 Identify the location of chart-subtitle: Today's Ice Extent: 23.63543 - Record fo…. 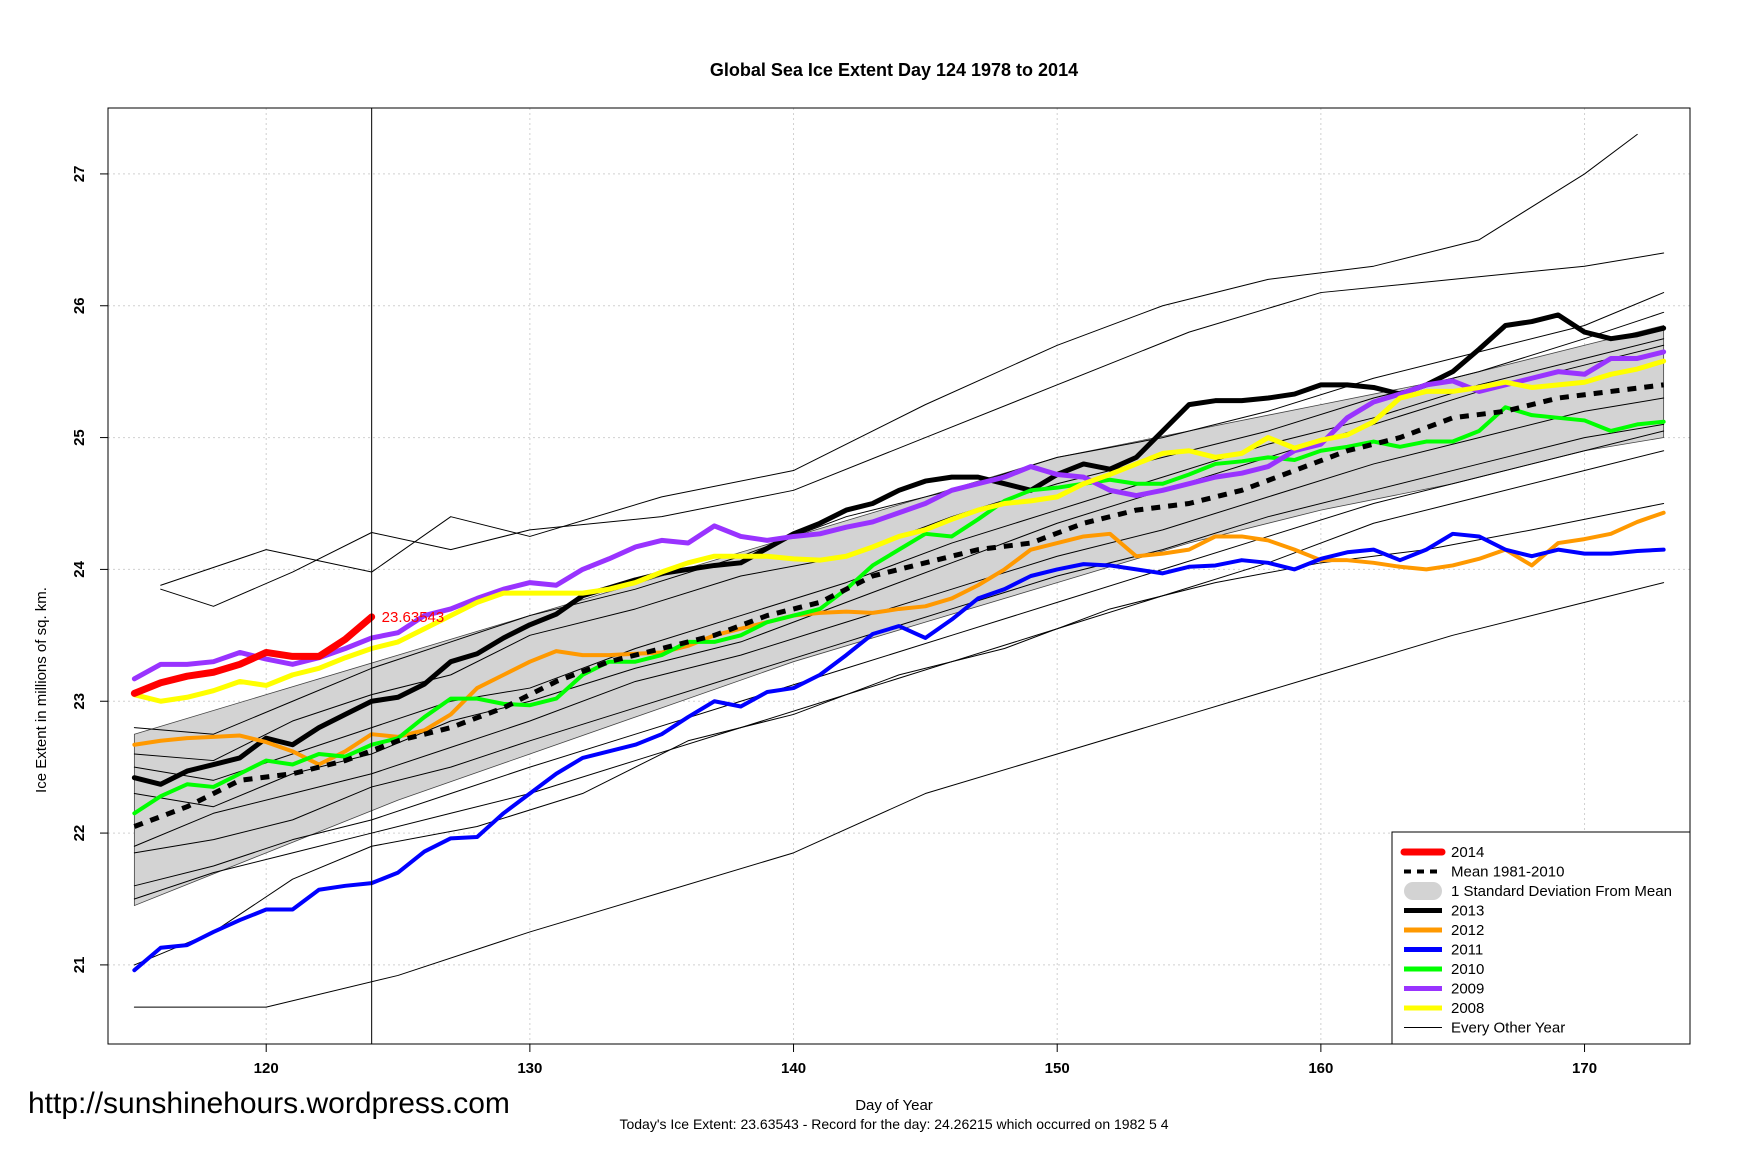
(893, 1124).